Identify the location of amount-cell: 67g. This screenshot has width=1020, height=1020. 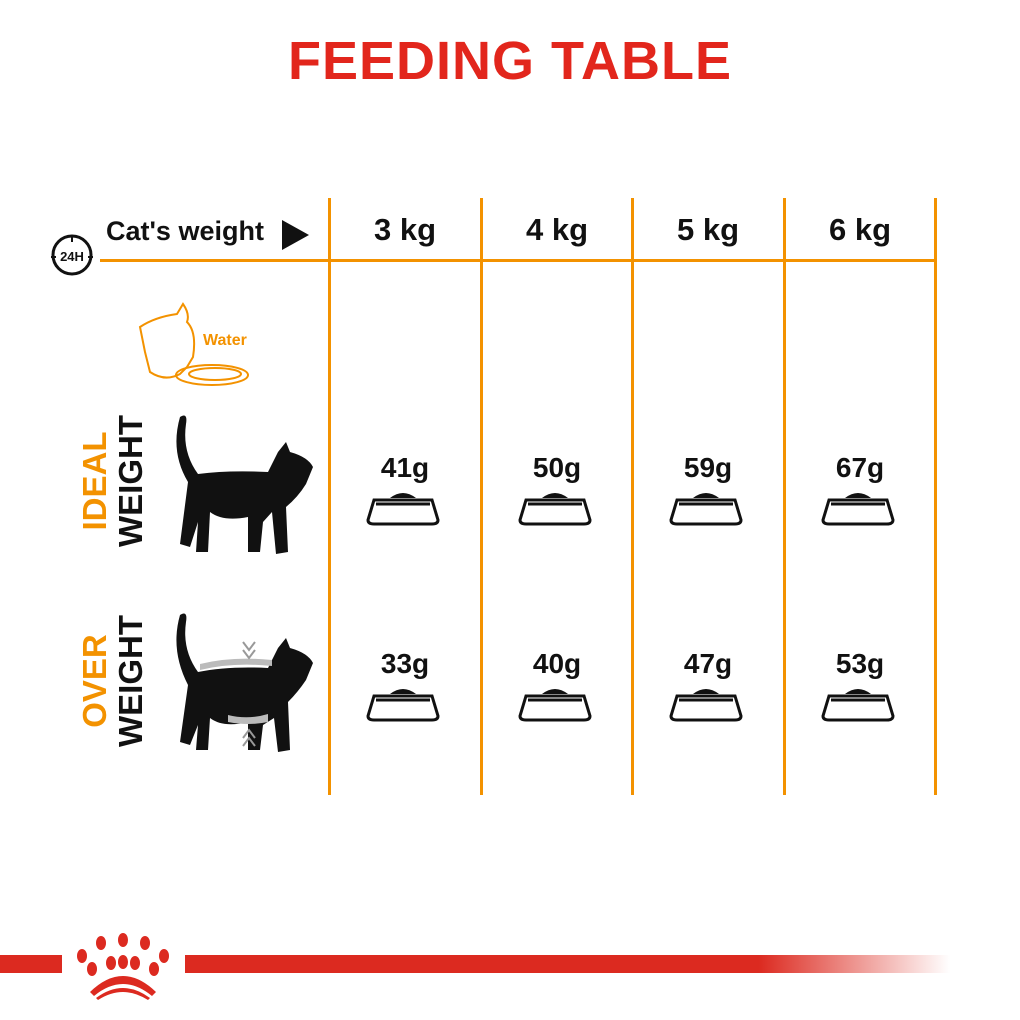
(860, 467).